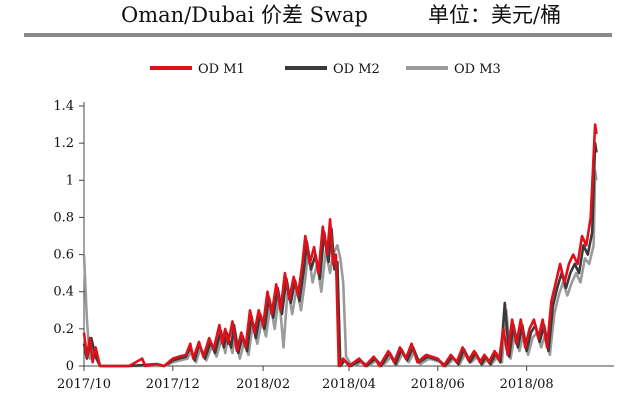 The width and height of the screenshot is (640, 400). What do you see at coordinates (70, 180) in the screenshot?
I see `y-tick-label: 1` at bounding box center [70, 180].